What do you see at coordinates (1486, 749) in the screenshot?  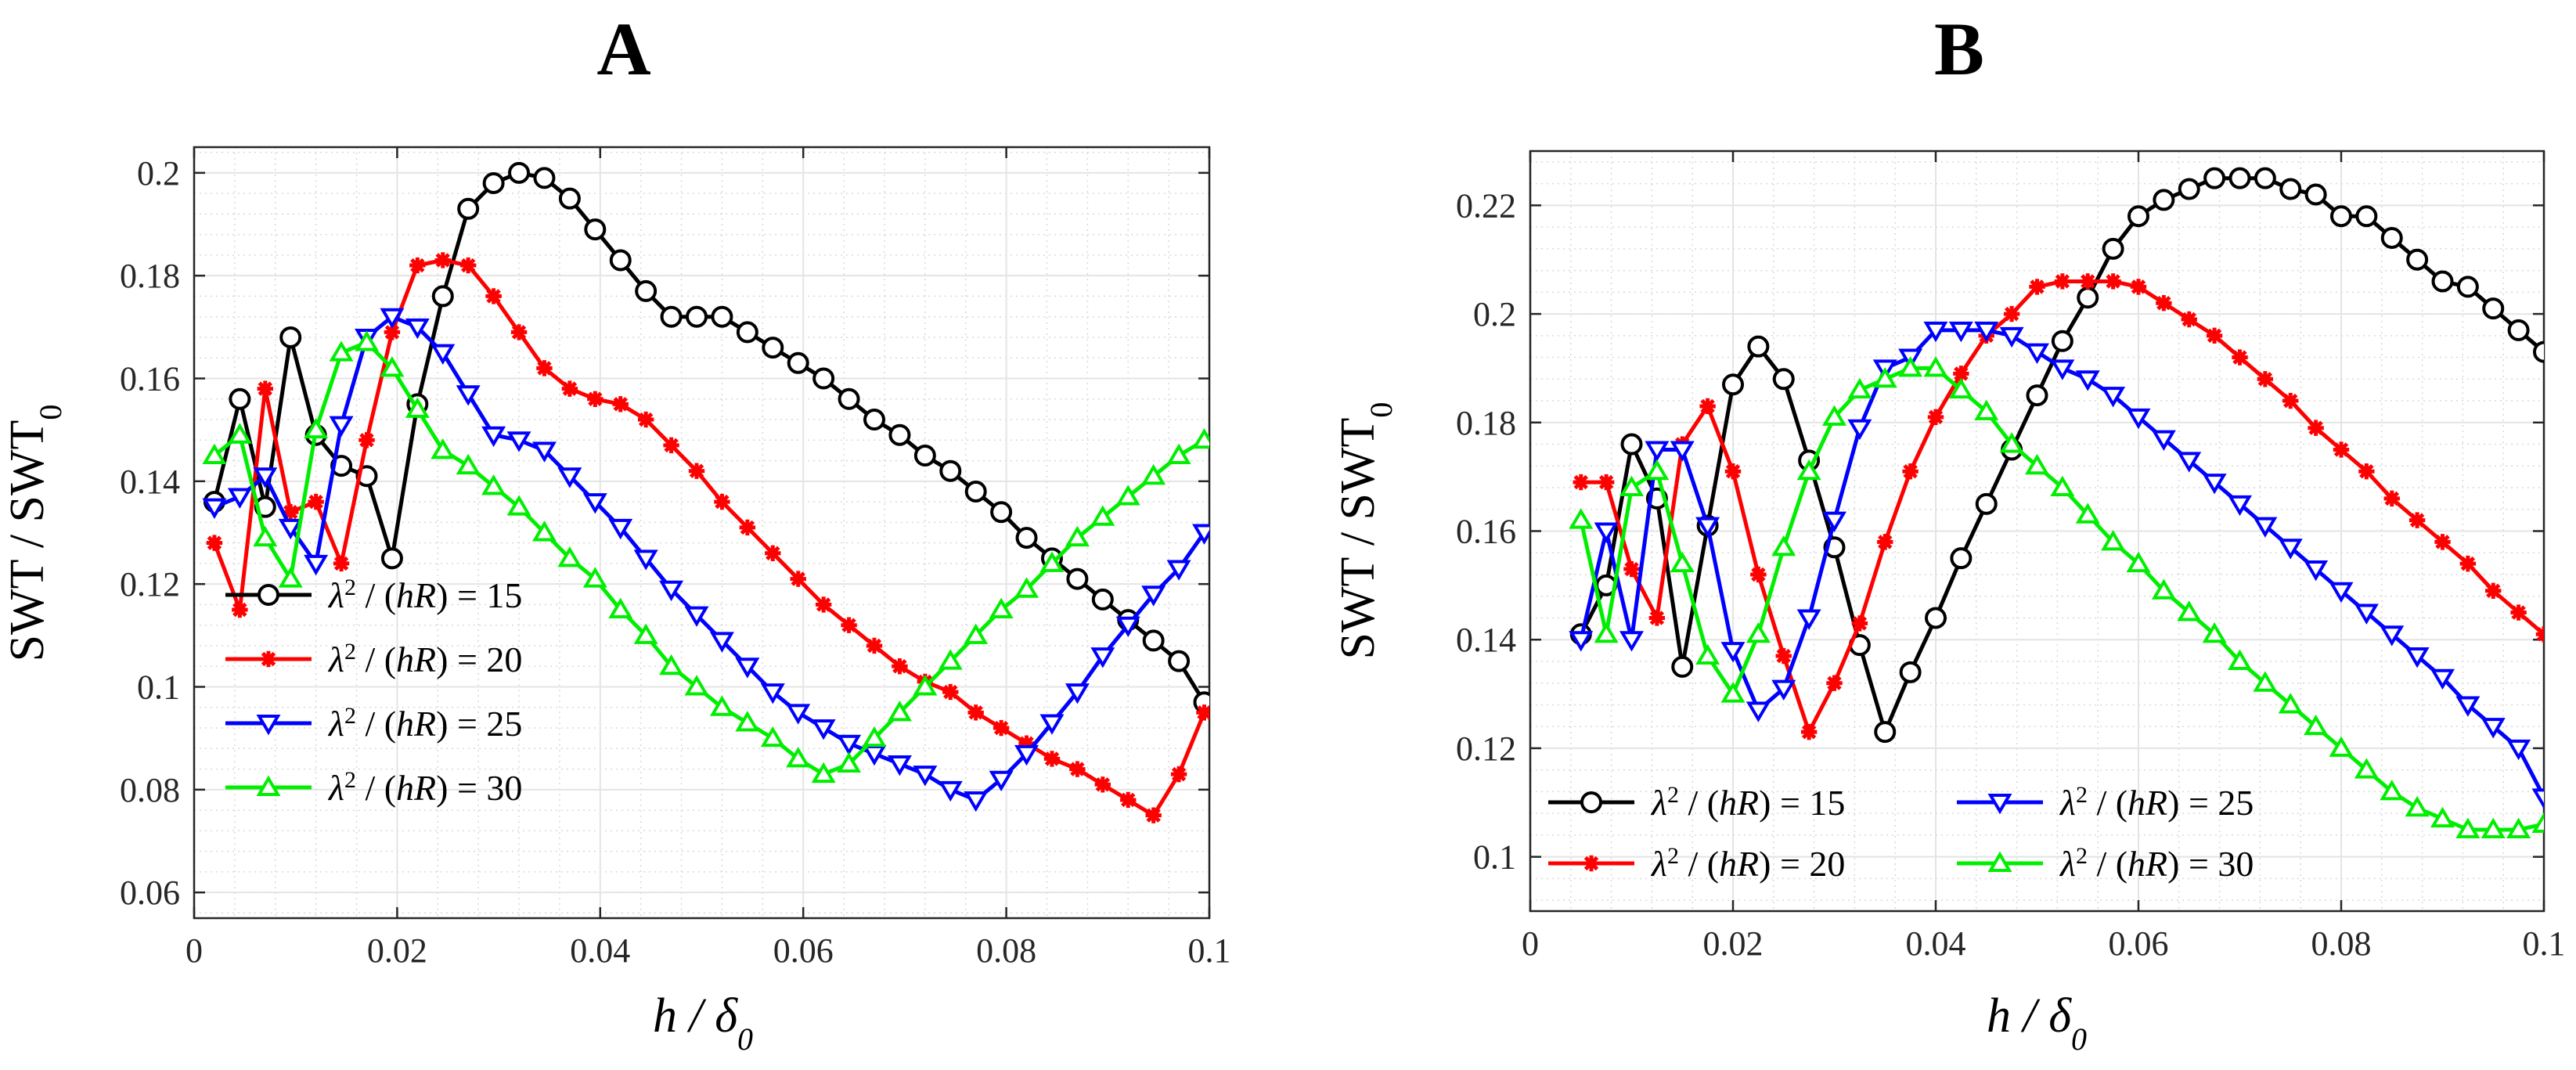 I see `y-tick-label: 0.12` at bounding box center [1486, 749].